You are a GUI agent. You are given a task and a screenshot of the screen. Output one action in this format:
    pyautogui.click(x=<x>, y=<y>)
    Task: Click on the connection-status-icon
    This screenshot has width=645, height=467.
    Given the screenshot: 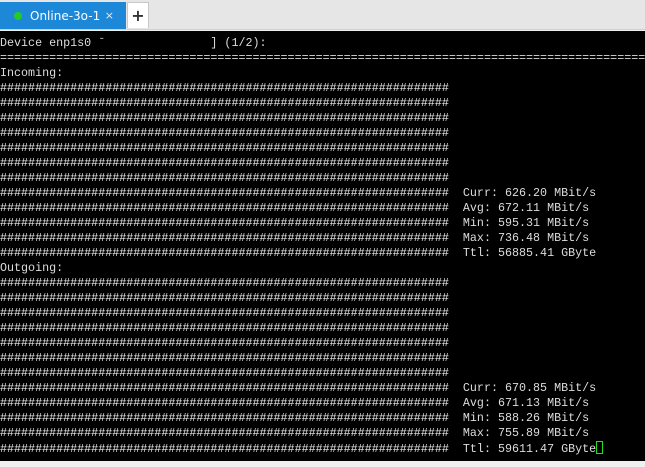 What is the action you would take?
    pyautogui.click(x=18, y=15)
    